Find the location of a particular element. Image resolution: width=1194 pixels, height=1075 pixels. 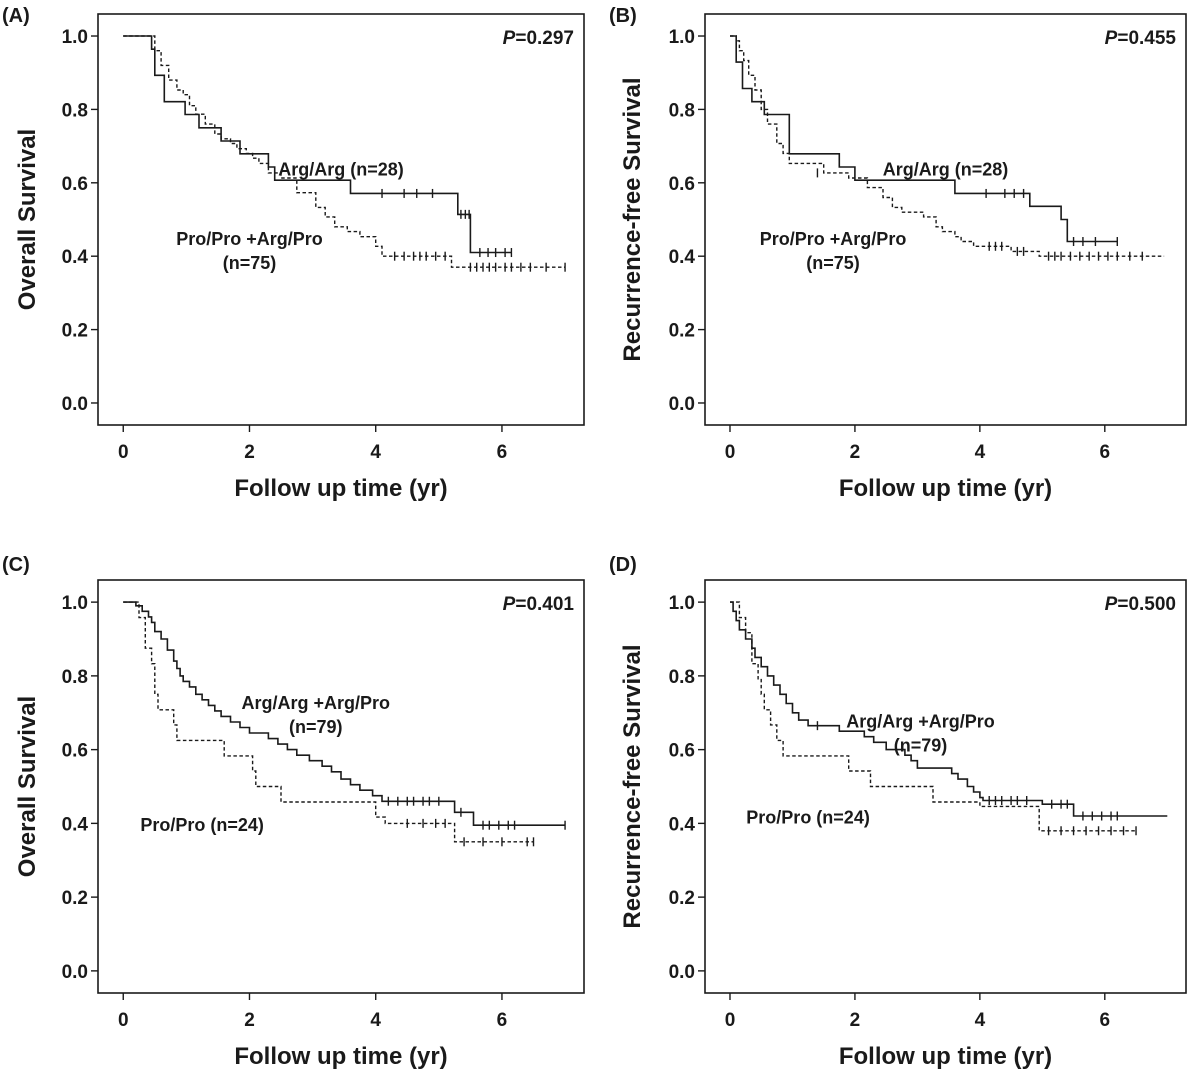

panel-label: (B) is located at coordinates (623, 16).